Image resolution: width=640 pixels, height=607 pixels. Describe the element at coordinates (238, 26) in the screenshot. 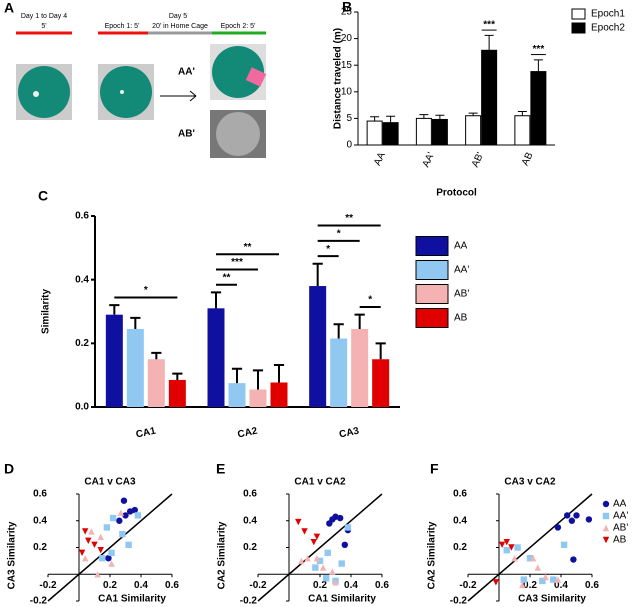

I see `epoch-label: Epoch 2: 5'` at that location.